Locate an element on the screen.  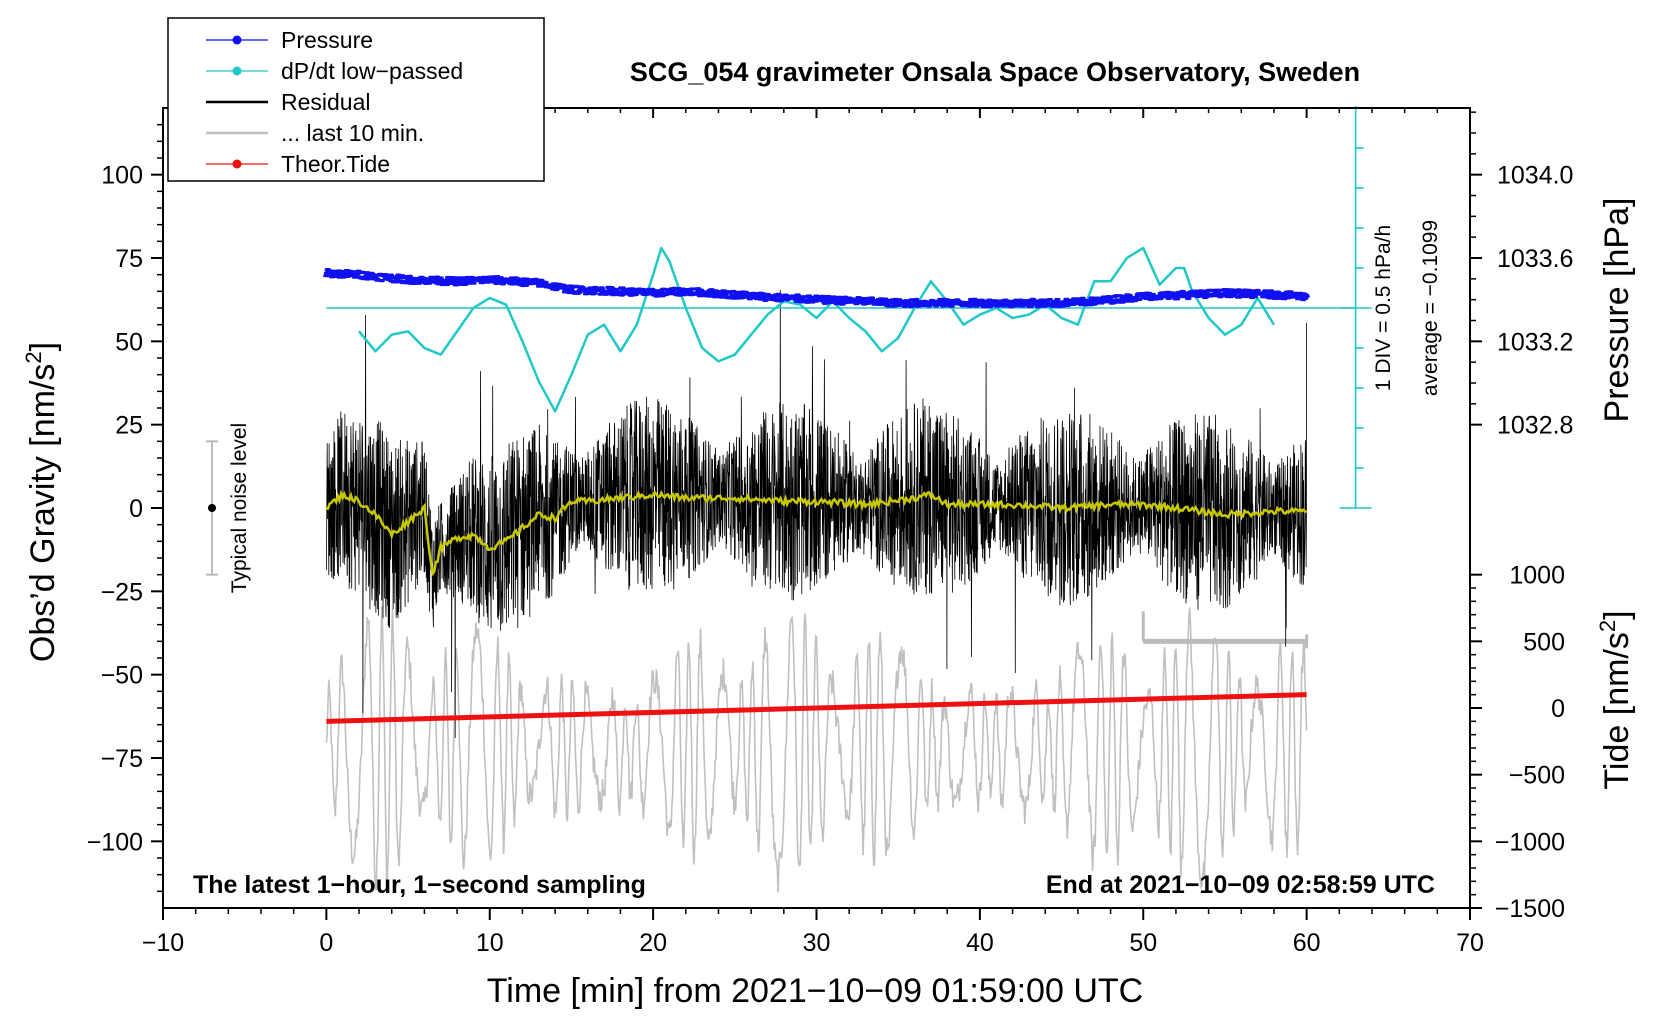
tide-tick-label: 1000 is located at coordinates (1537, 576).